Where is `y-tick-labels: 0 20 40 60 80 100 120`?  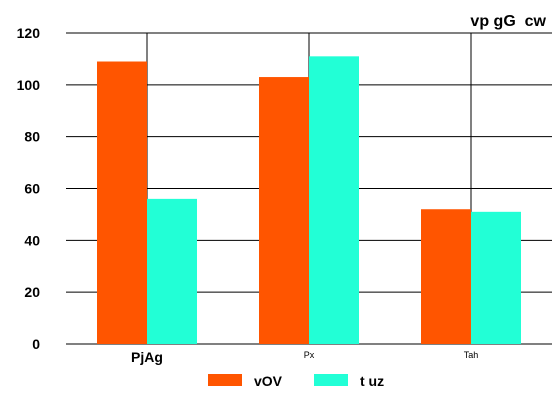
y-tick-labels: 0 20 40 60 80 100 120 is located at coordinates (29, 188).